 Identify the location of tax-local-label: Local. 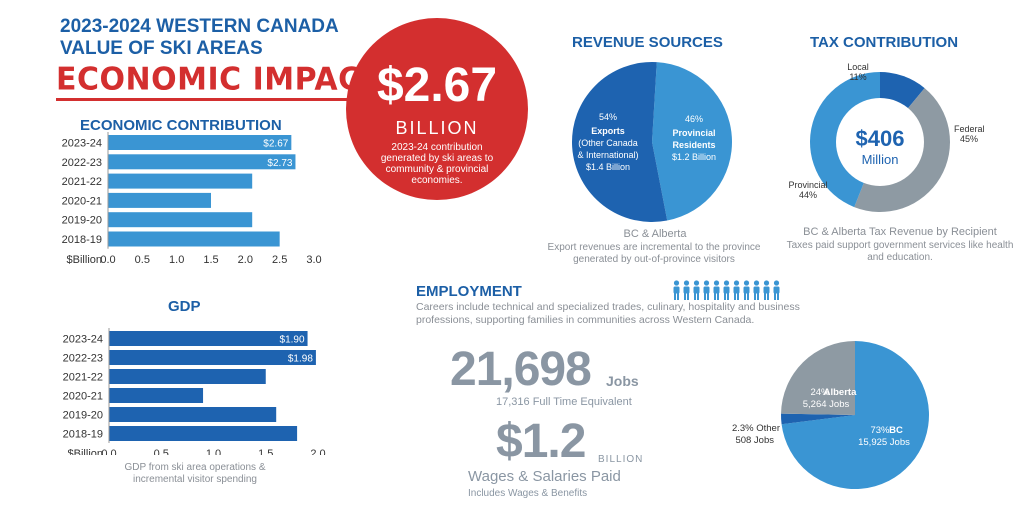
(858, 67).